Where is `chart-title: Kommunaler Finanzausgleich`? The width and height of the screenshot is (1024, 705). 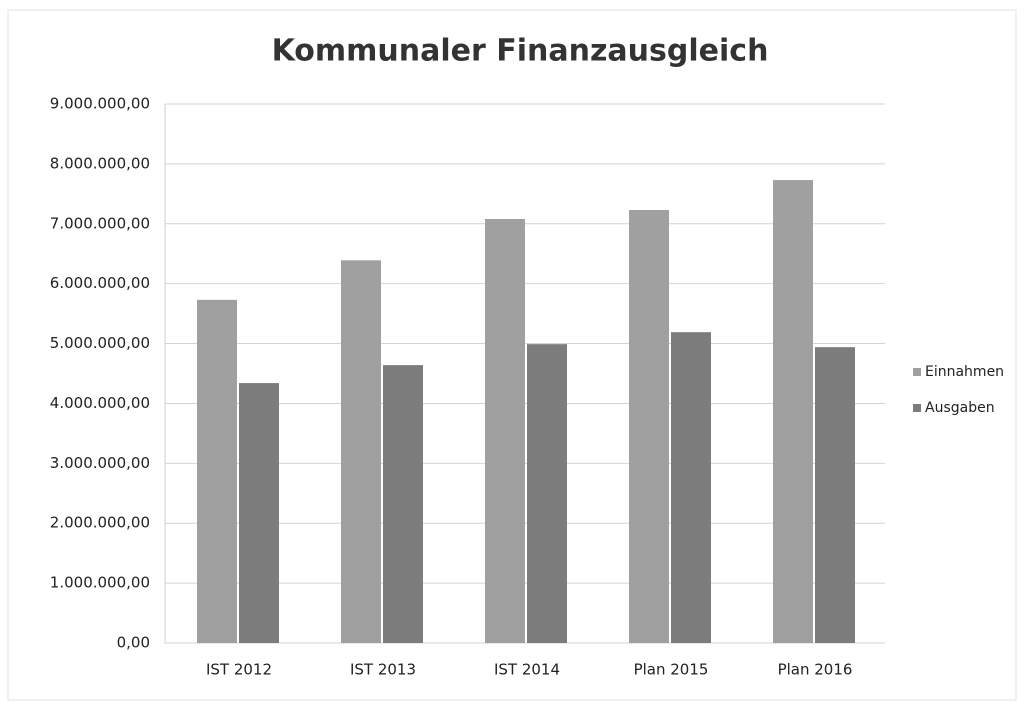
chart-title: Kommunaler Finanzausgleich is located at coordinates (520, 51).